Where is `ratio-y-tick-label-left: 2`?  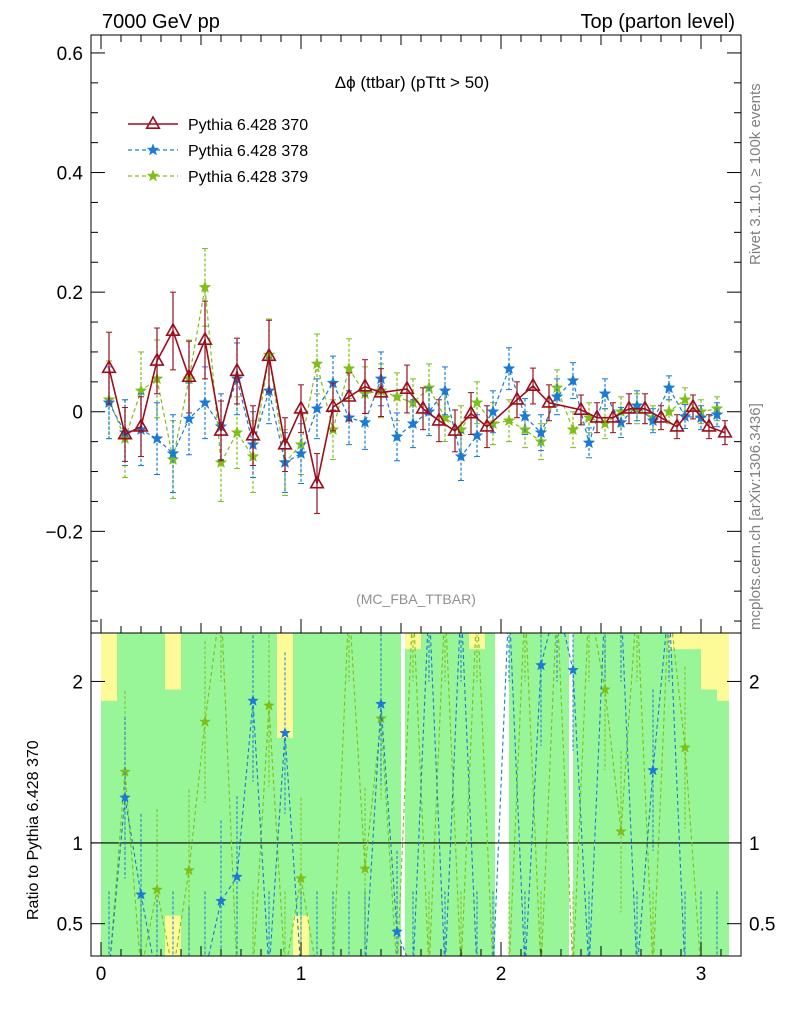
ratio-y-tick-label-left: 2 is located at coordinates (77, 682).